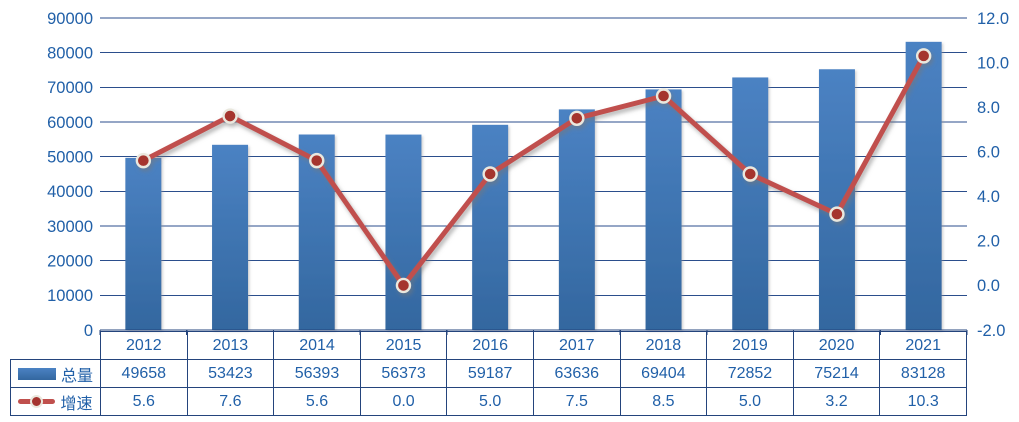  I want to click on right-axis-tick-label: -2.0, so click(991, 331).